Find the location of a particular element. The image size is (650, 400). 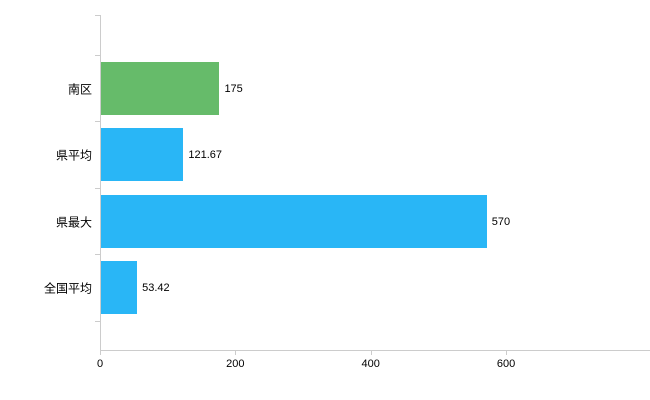

tick-label: 400 is located at coordinates (370, 364).